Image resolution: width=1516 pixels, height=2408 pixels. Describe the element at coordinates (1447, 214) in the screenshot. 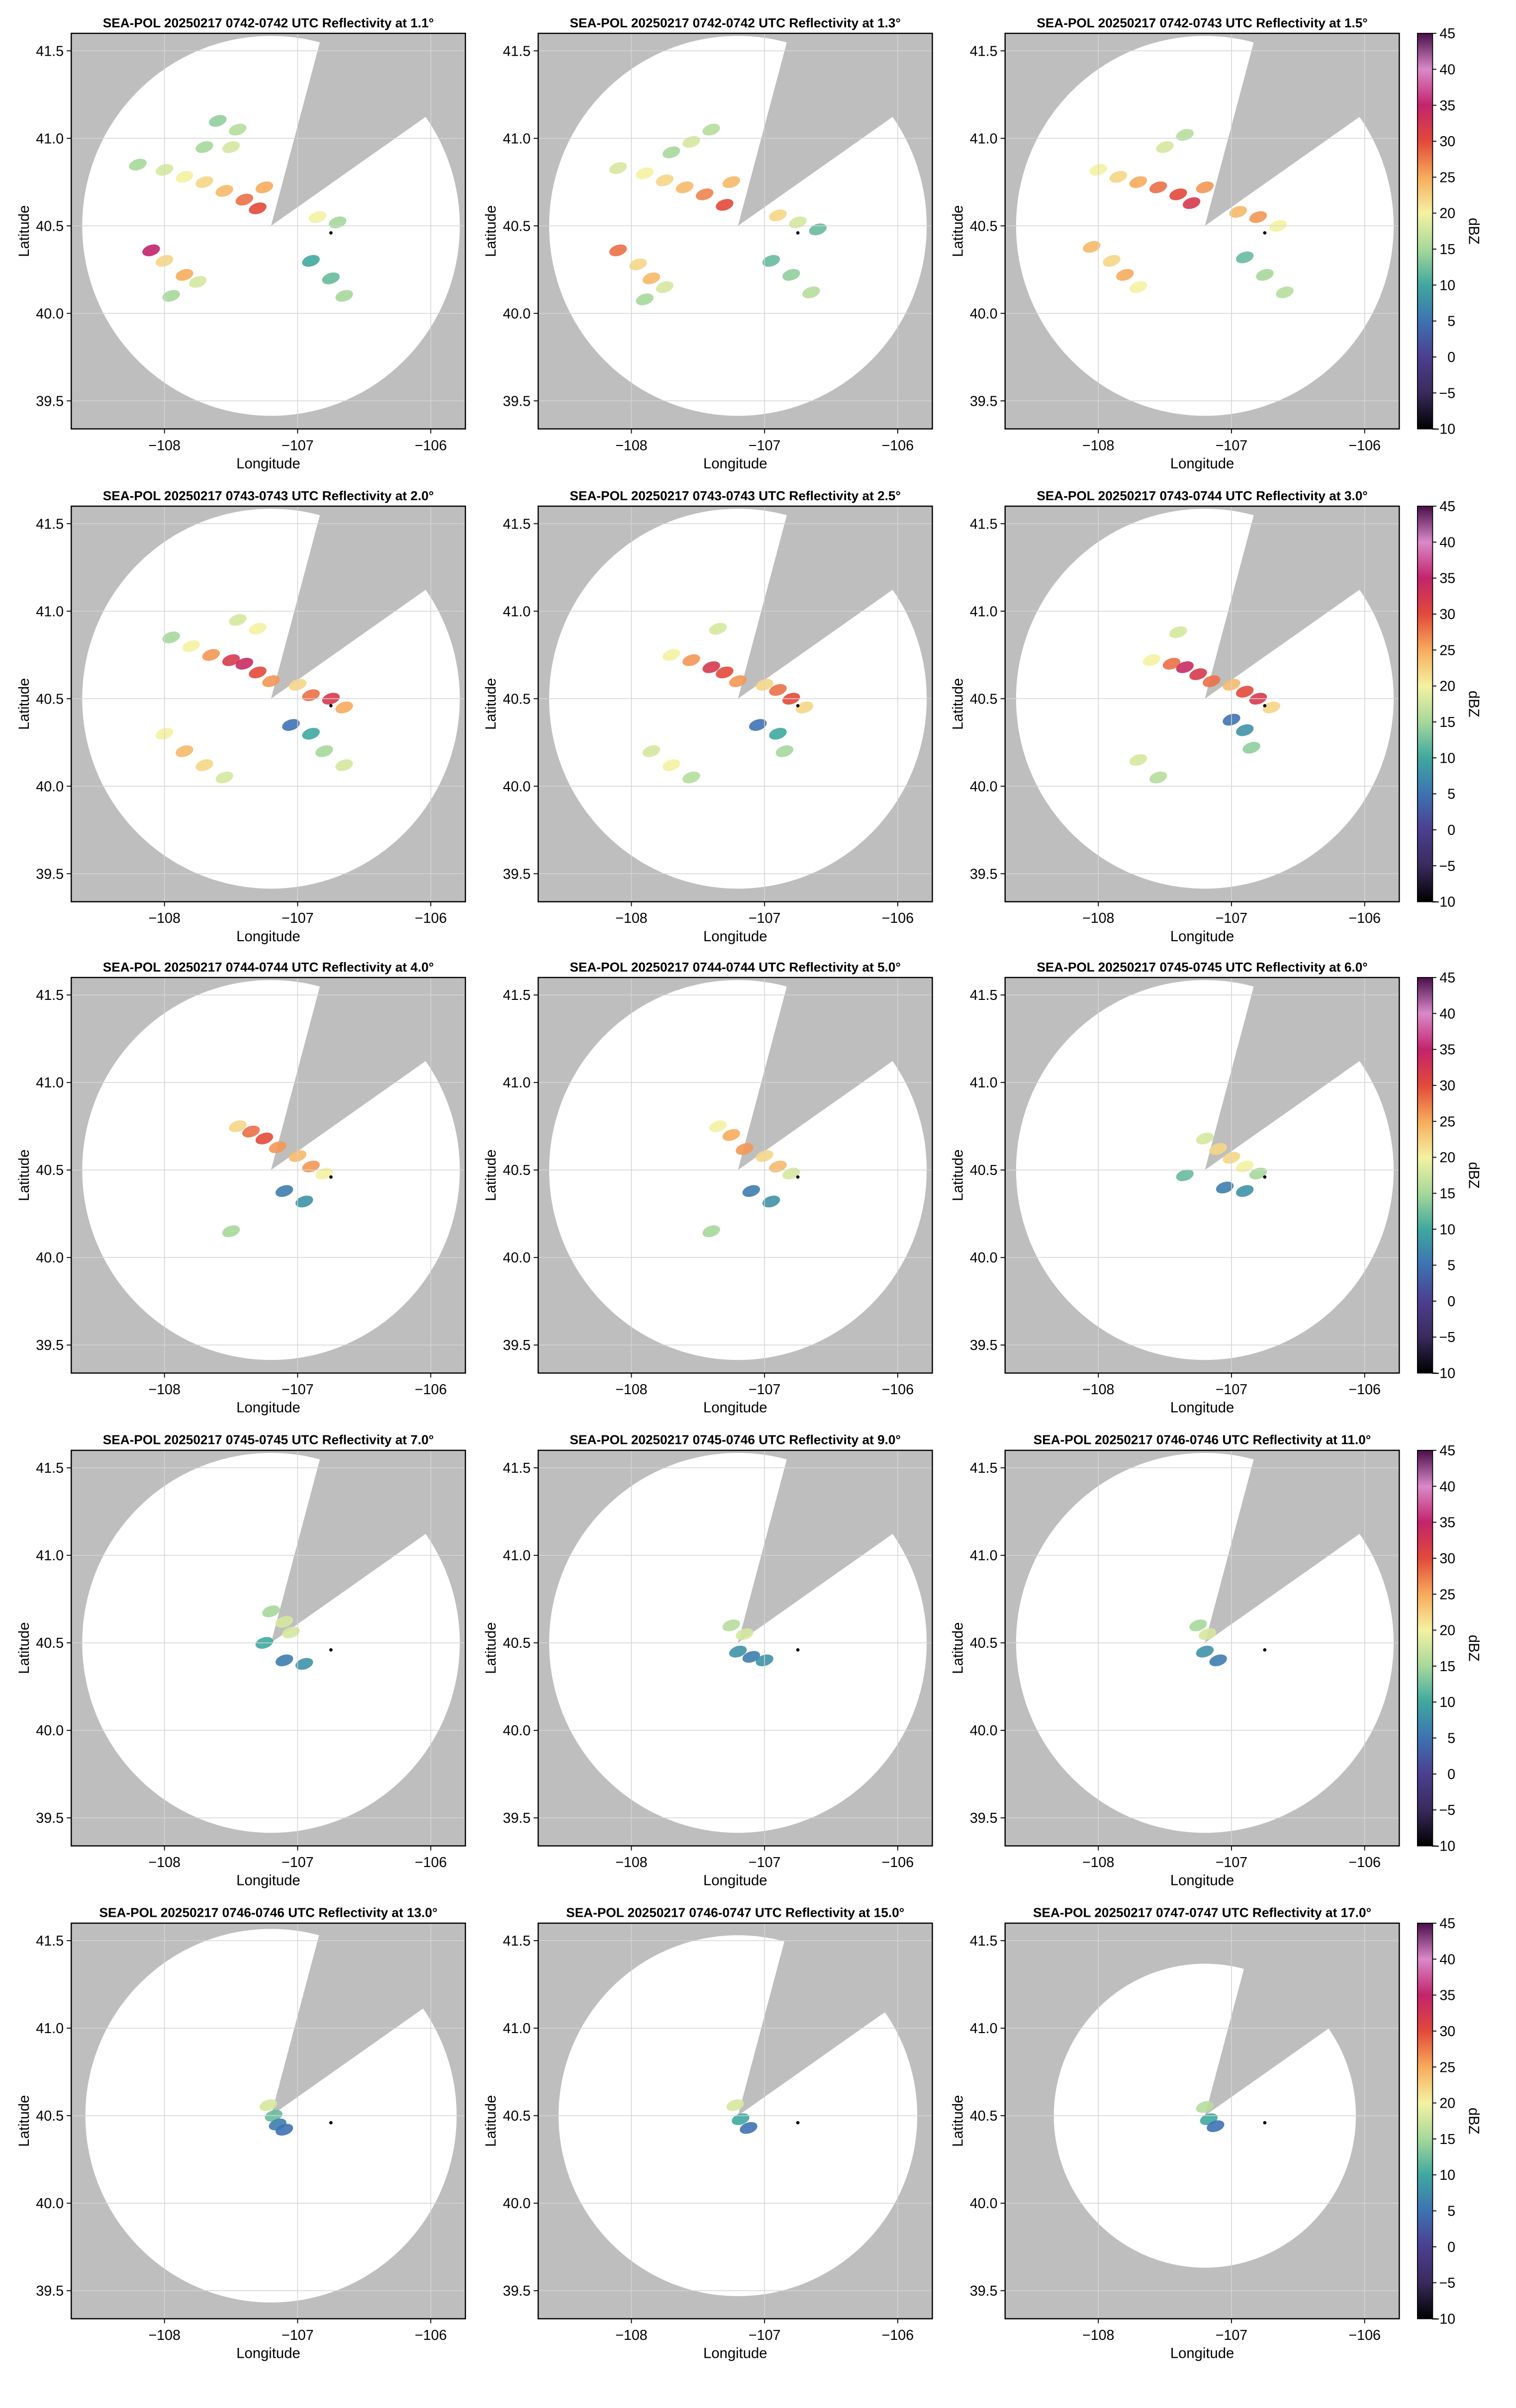

I see `colorbar-tick-label: 20` at that location.